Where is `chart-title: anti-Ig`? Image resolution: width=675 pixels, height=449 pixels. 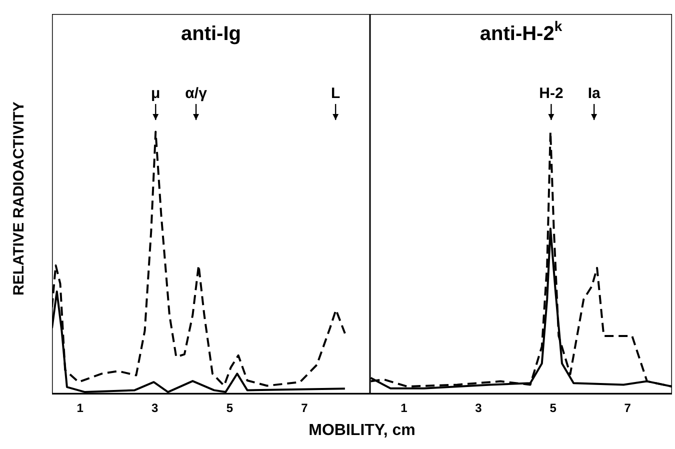
chart-title: anti-Ig is located at coordinates (211, 34).